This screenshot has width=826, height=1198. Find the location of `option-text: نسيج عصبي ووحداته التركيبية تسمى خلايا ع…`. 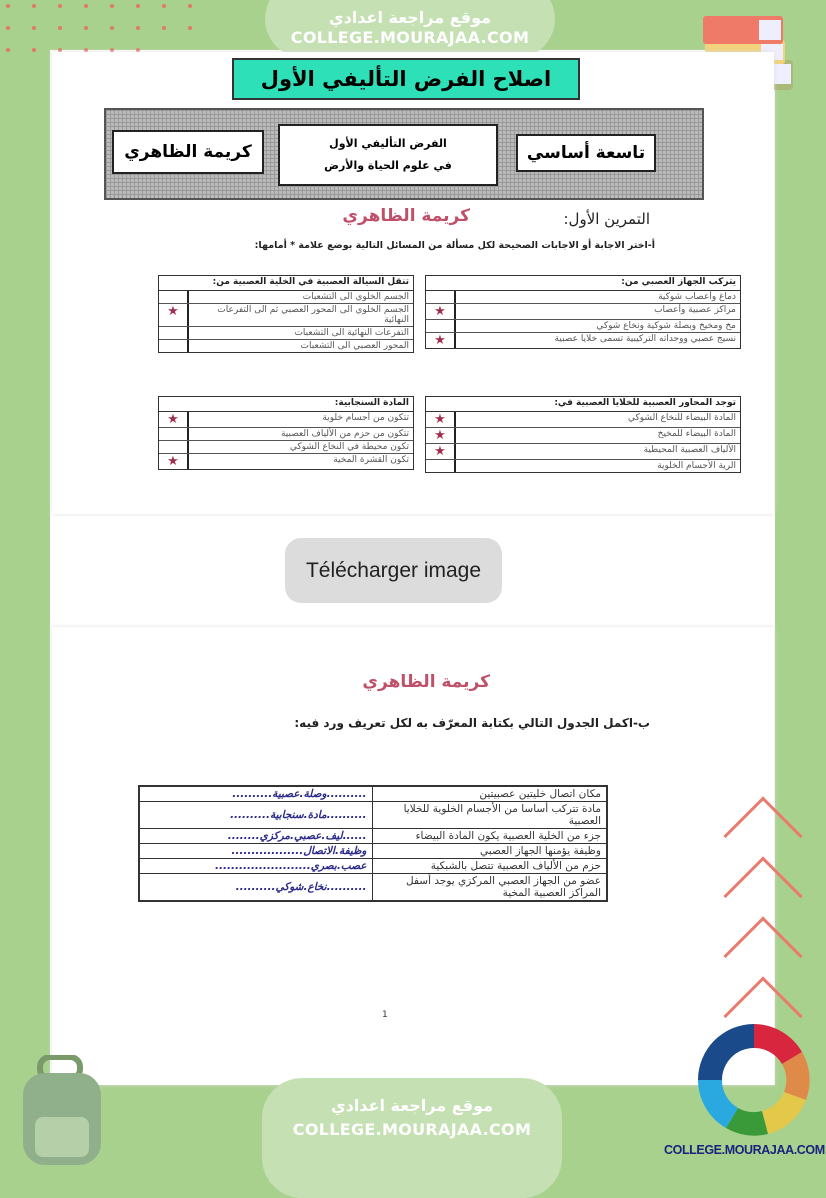

option-text: نسيج عصبي ووحداته التركيبية تسمى خلايا ع… is located at coordinates (597, 340).